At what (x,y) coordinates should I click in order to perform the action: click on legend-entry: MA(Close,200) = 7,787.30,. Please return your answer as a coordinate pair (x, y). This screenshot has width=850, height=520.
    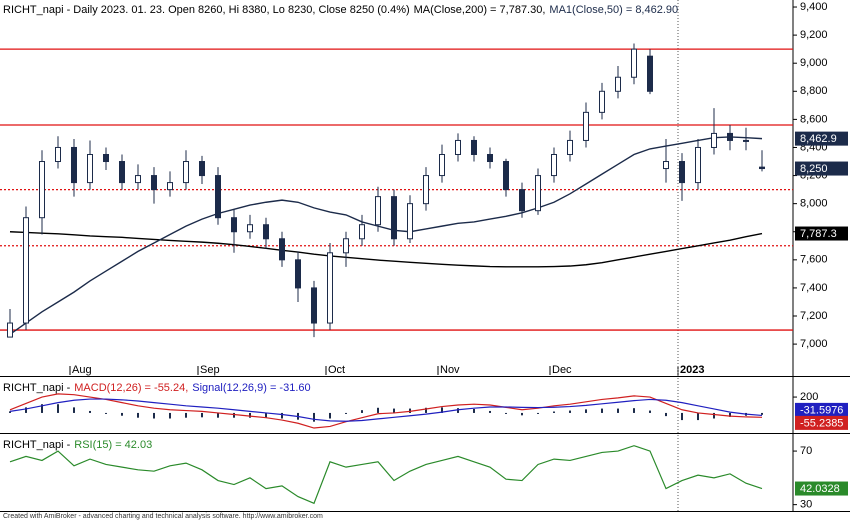
    Looking at the image, I should click on (480, 10).